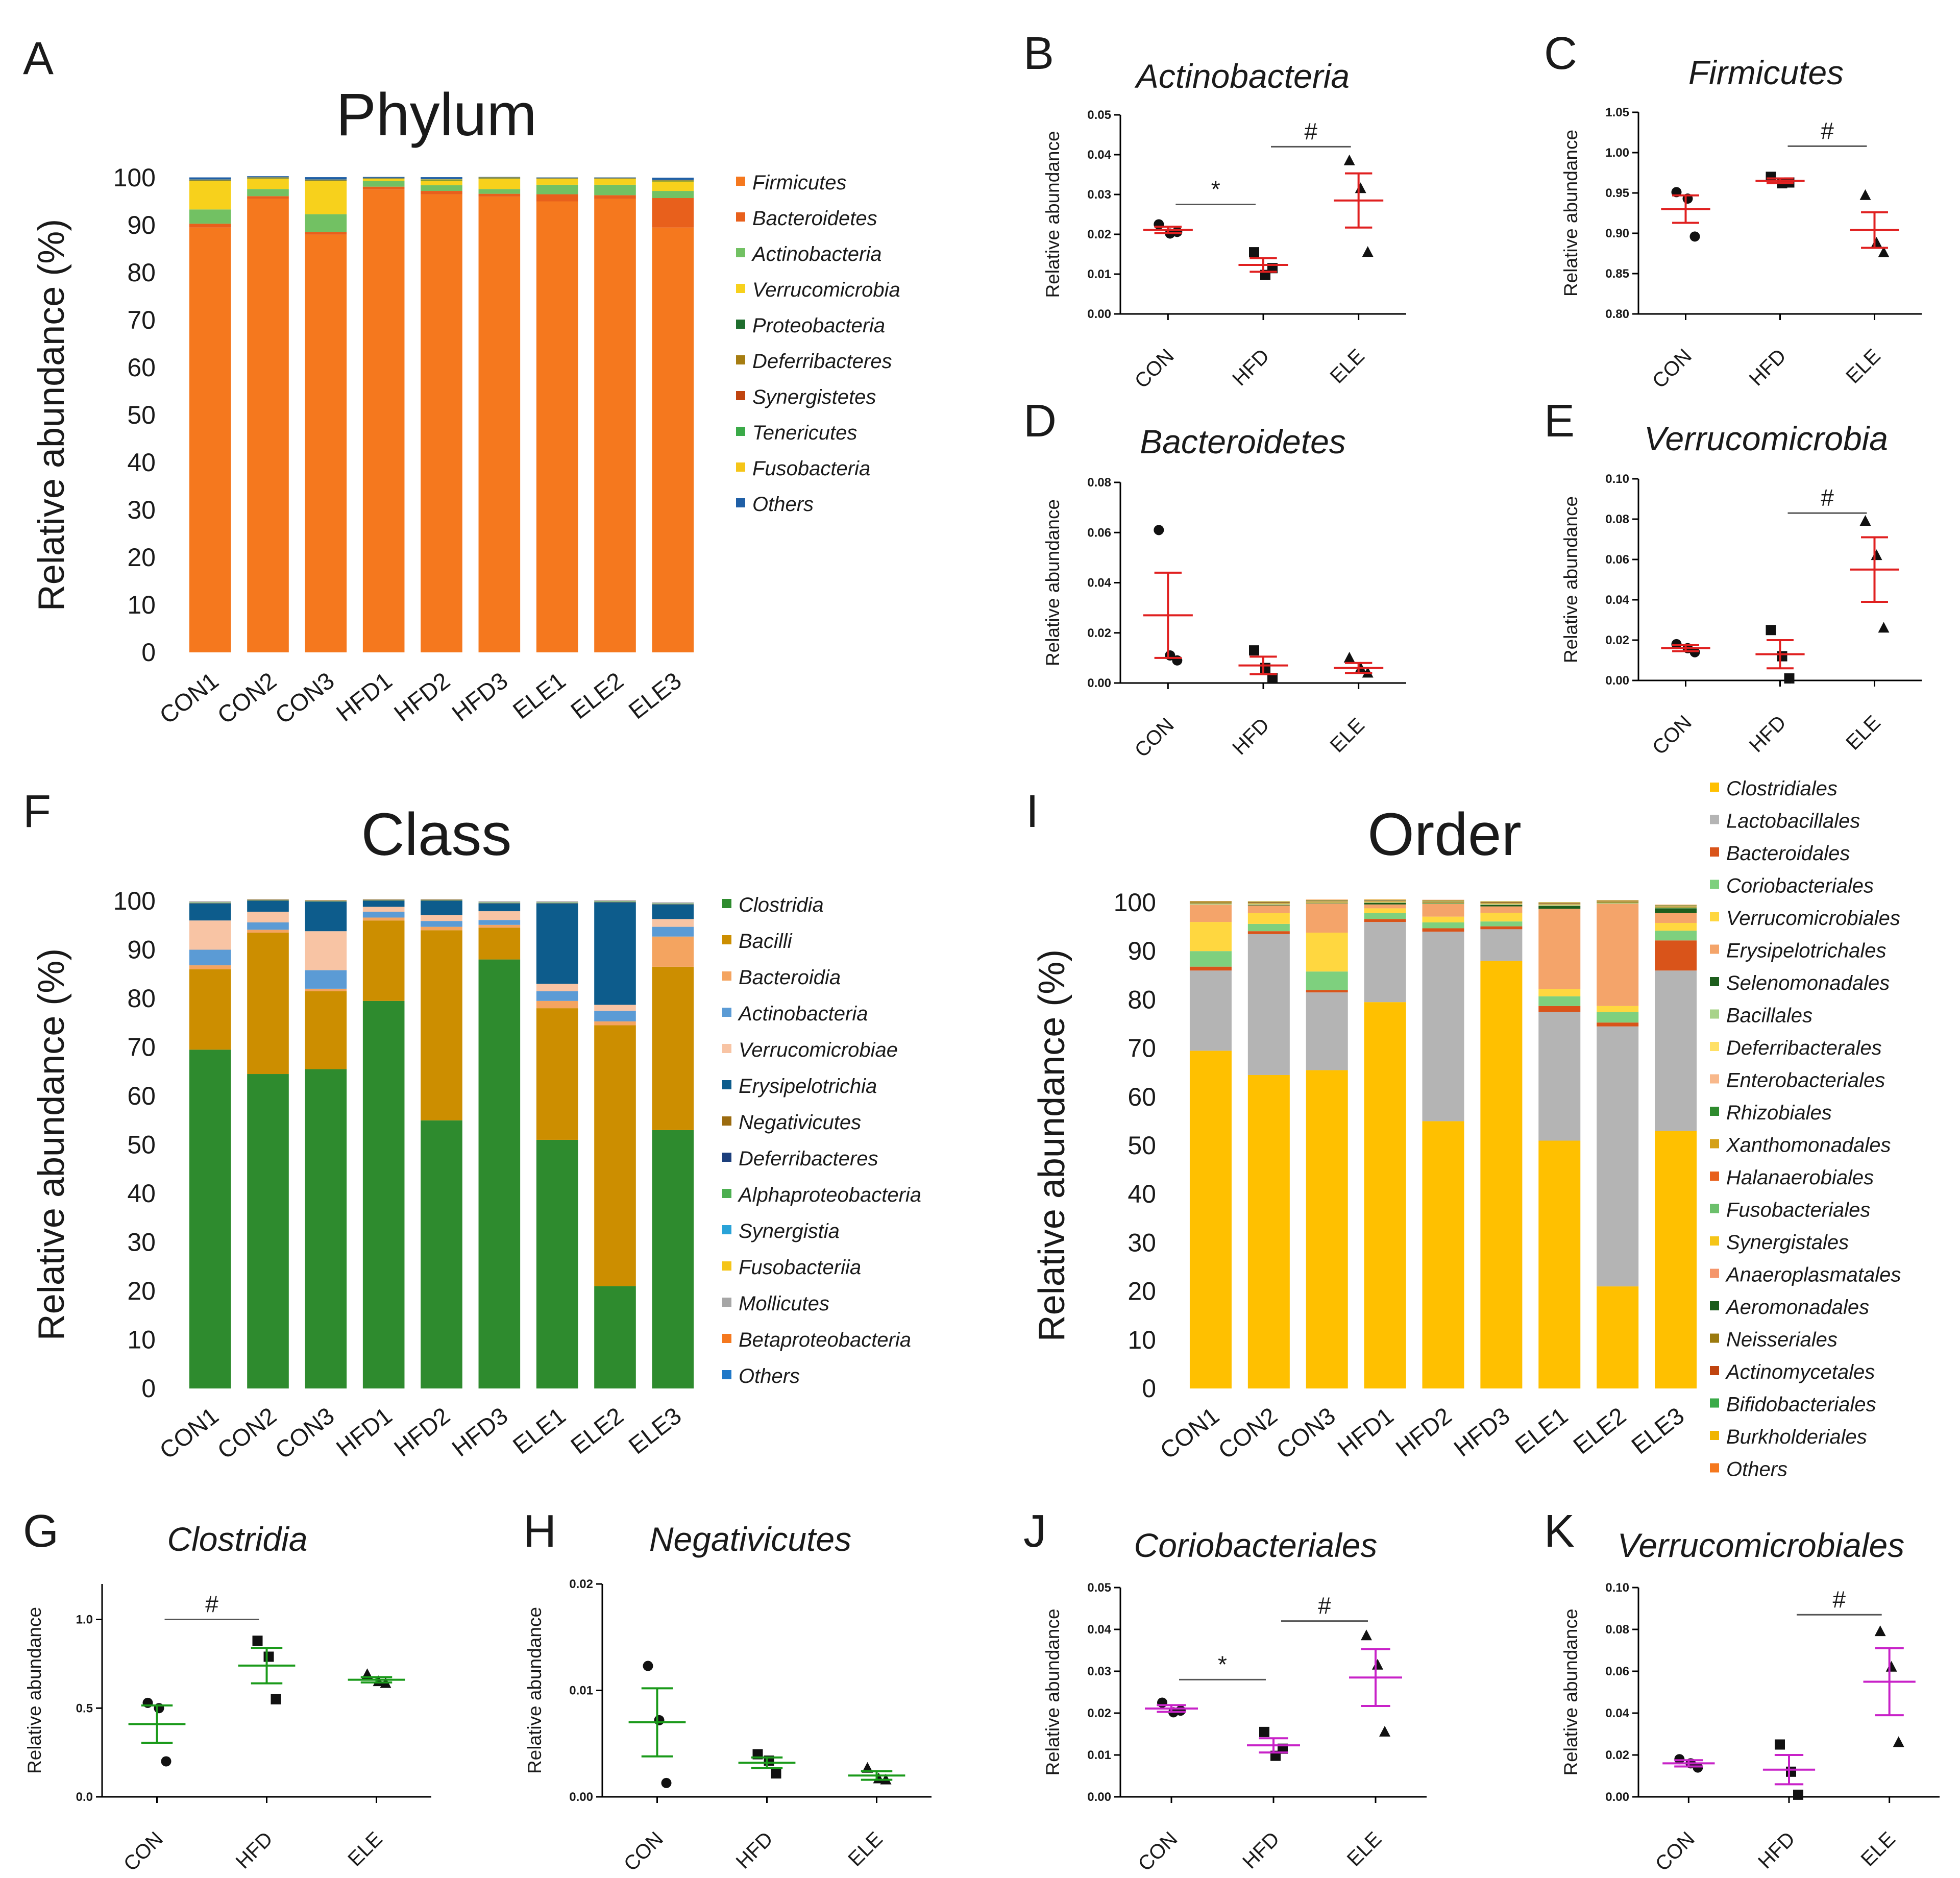  I want to click on legend-label: Mollicutes, so click(784, 1303).